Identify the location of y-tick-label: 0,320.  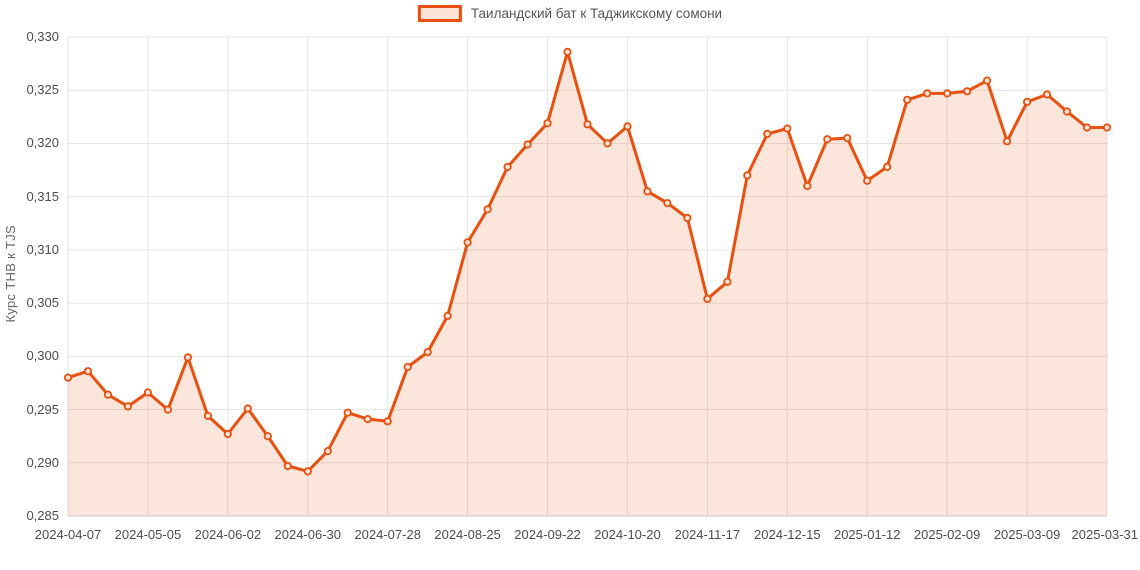
(42, 143).